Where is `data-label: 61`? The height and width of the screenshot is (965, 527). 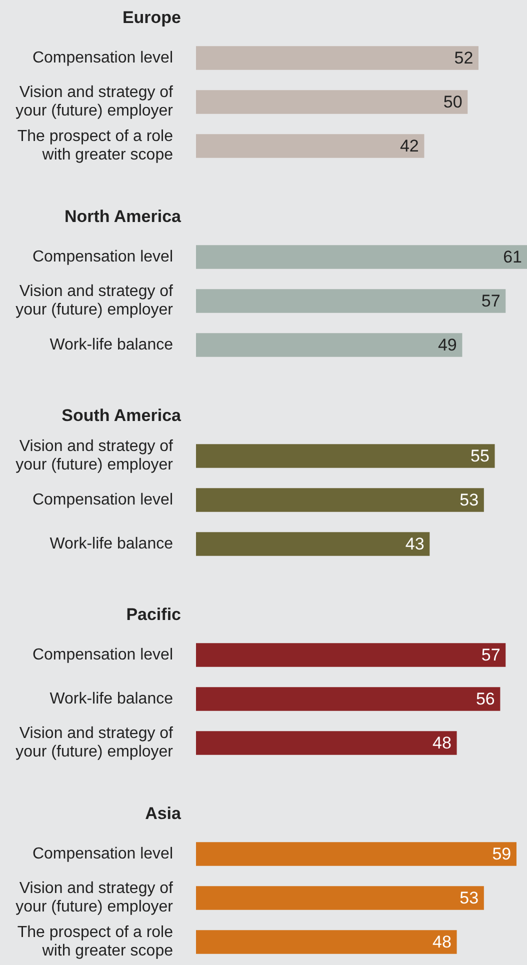 data-label: 61 is located at coordinates (512, 257).